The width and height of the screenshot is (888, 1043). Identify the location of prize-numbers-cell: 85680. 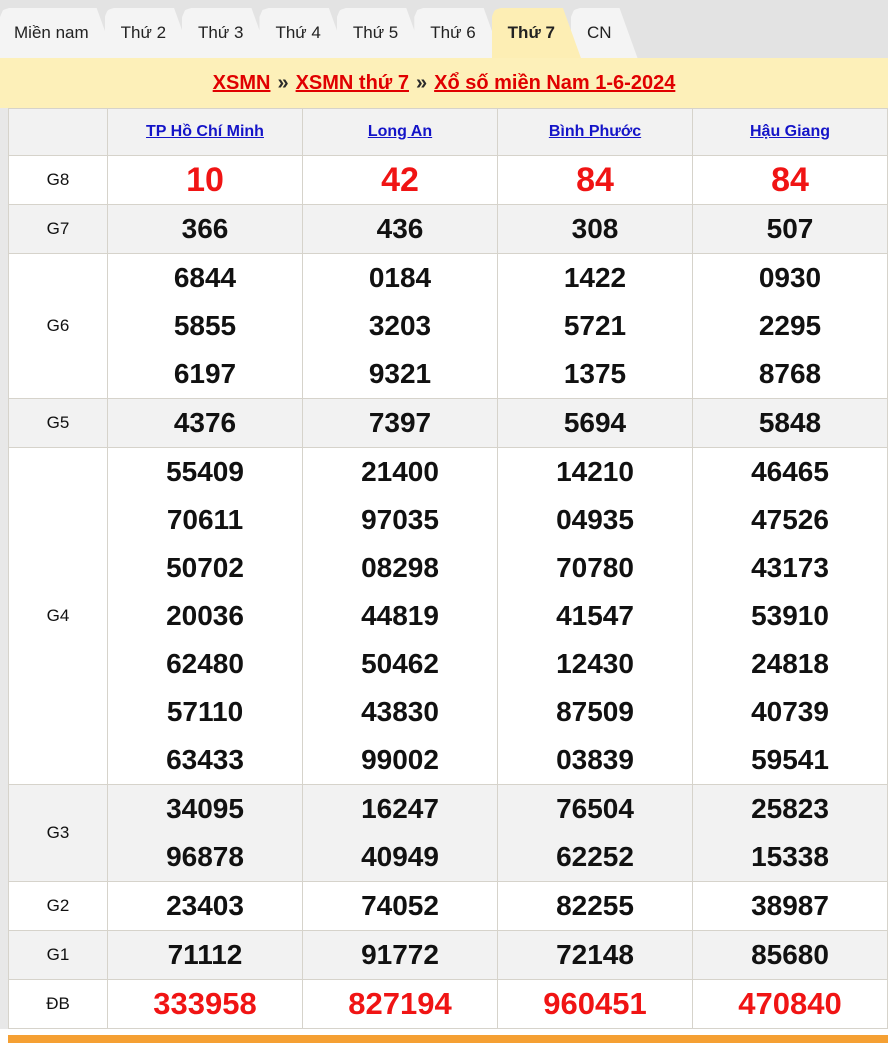
(790, 955).